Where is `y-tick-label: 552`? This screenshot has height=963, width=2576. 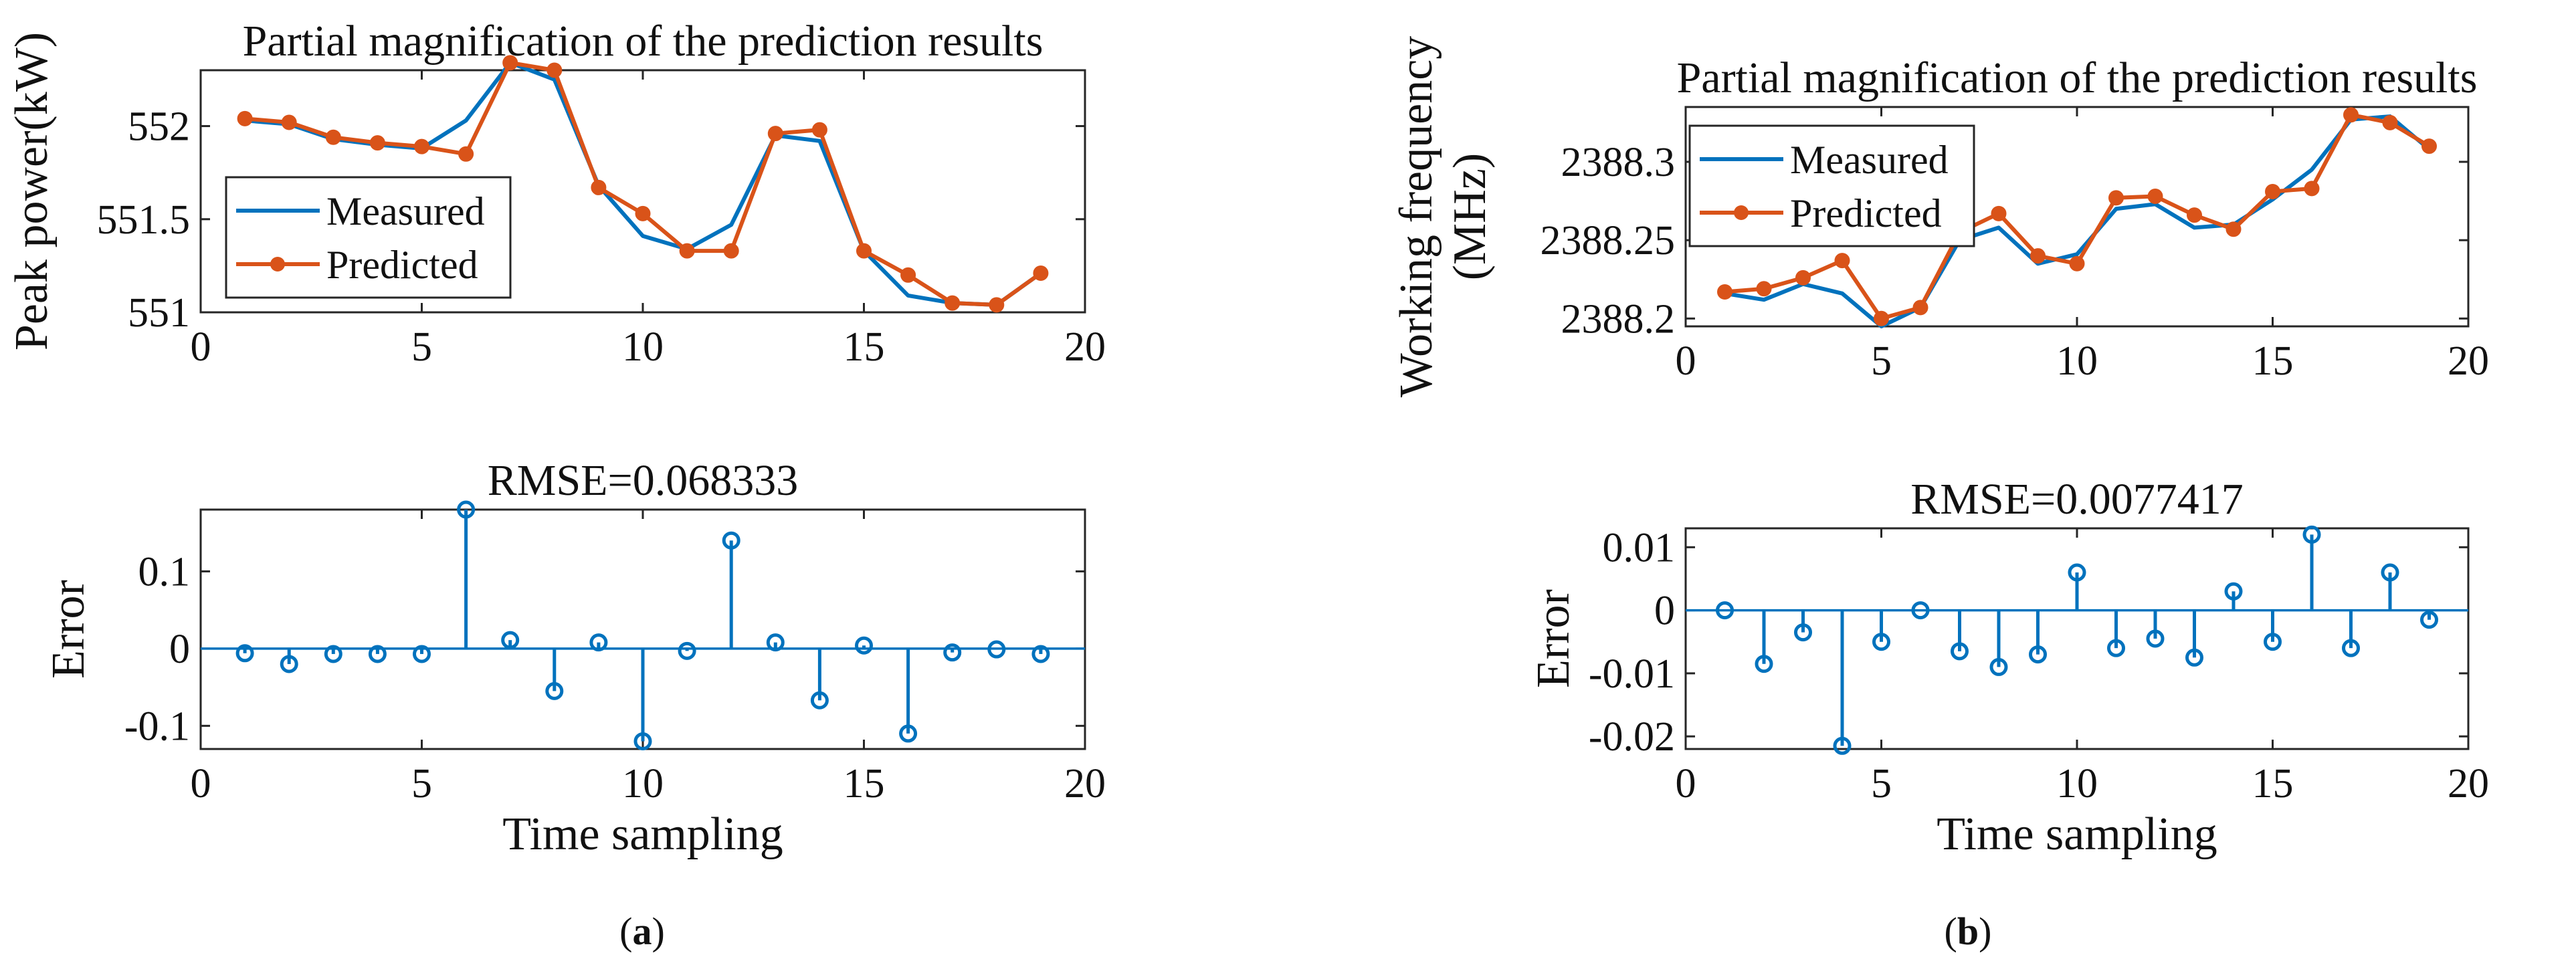
y-tick-label: 552 is located at coordinates (159, 127).